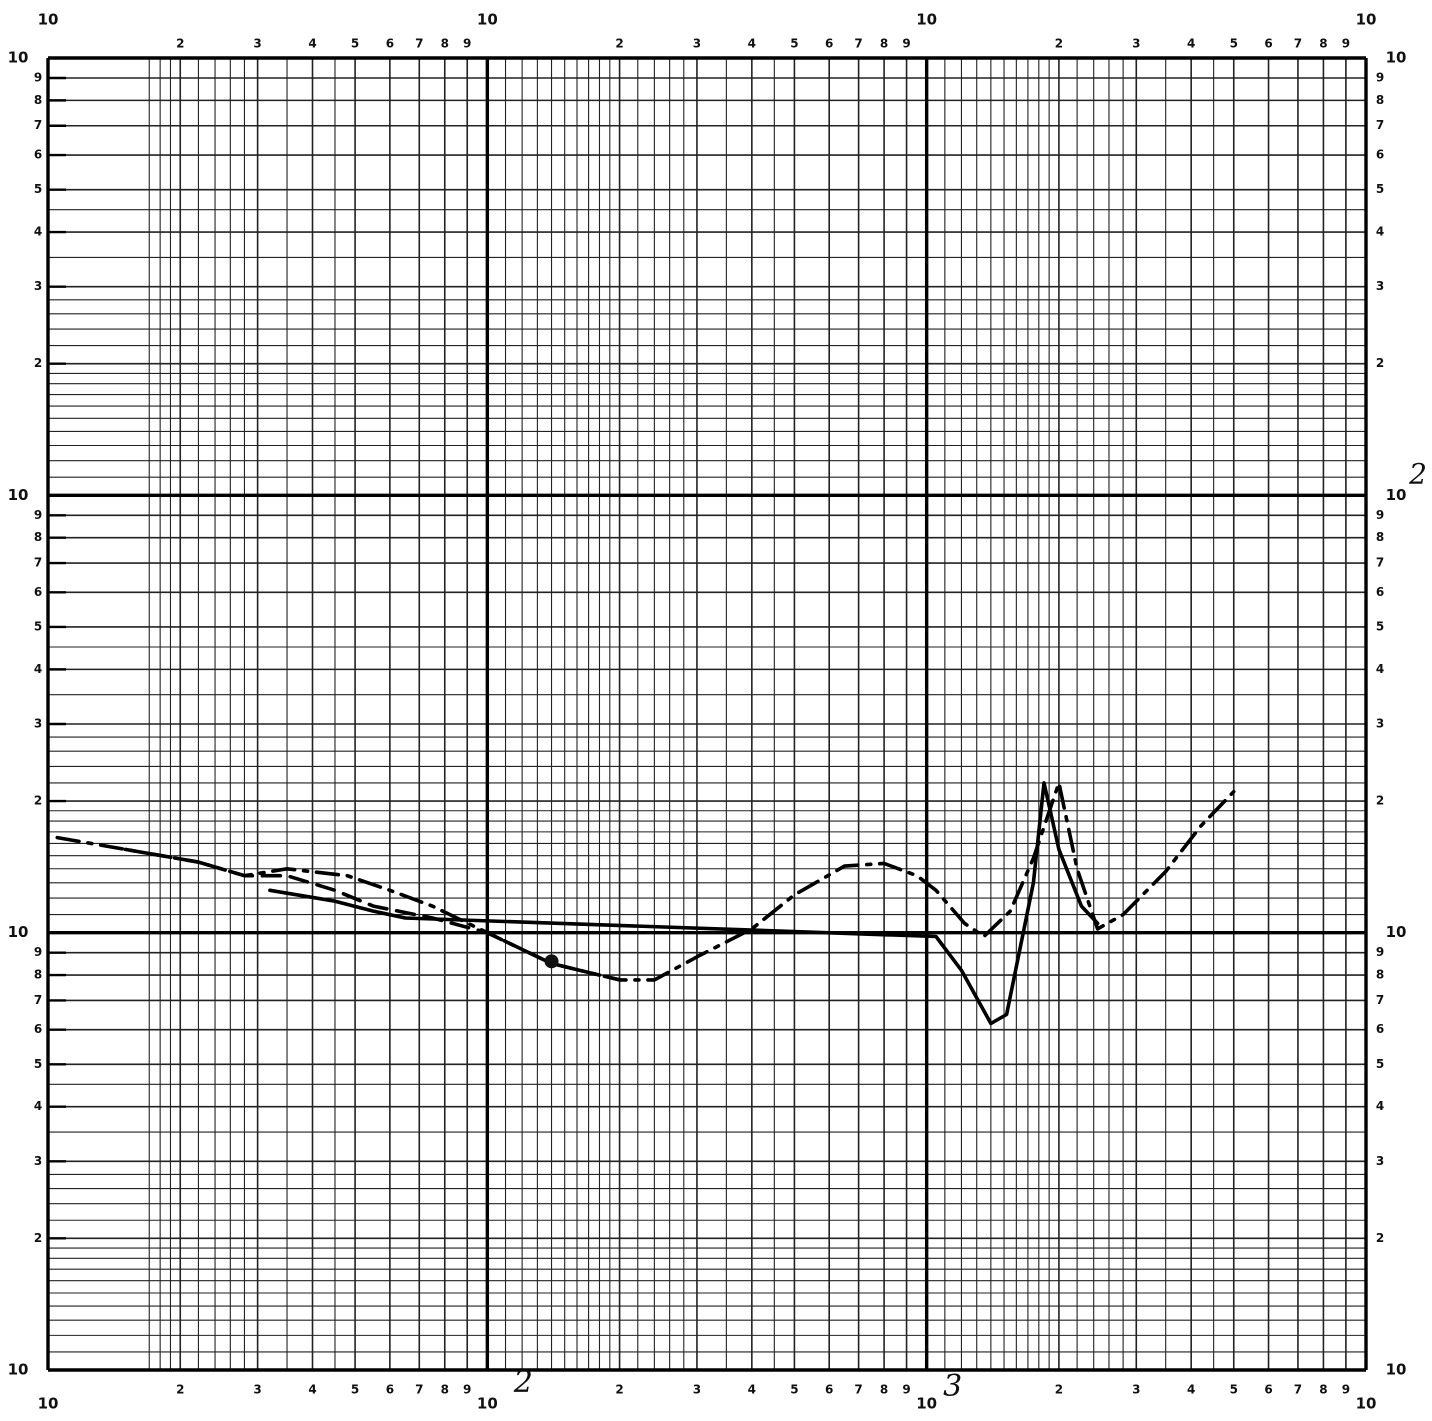 Image resolution: width=1432 pixels, height=1421 pixels. Describe the element at coordinates (952, 1386) in the screenshot. I see `handwritten-exponent-3: 3` at that location.